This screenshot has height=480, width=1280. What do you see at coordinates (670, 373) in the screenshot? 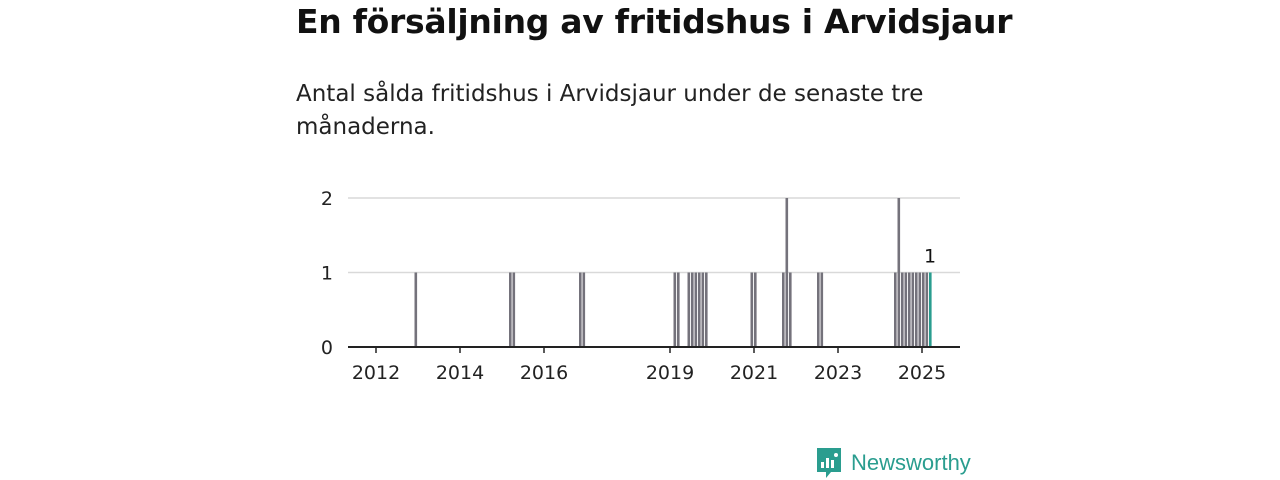
I see `x-tick-label: 2019` at bounding box center [670, 373].